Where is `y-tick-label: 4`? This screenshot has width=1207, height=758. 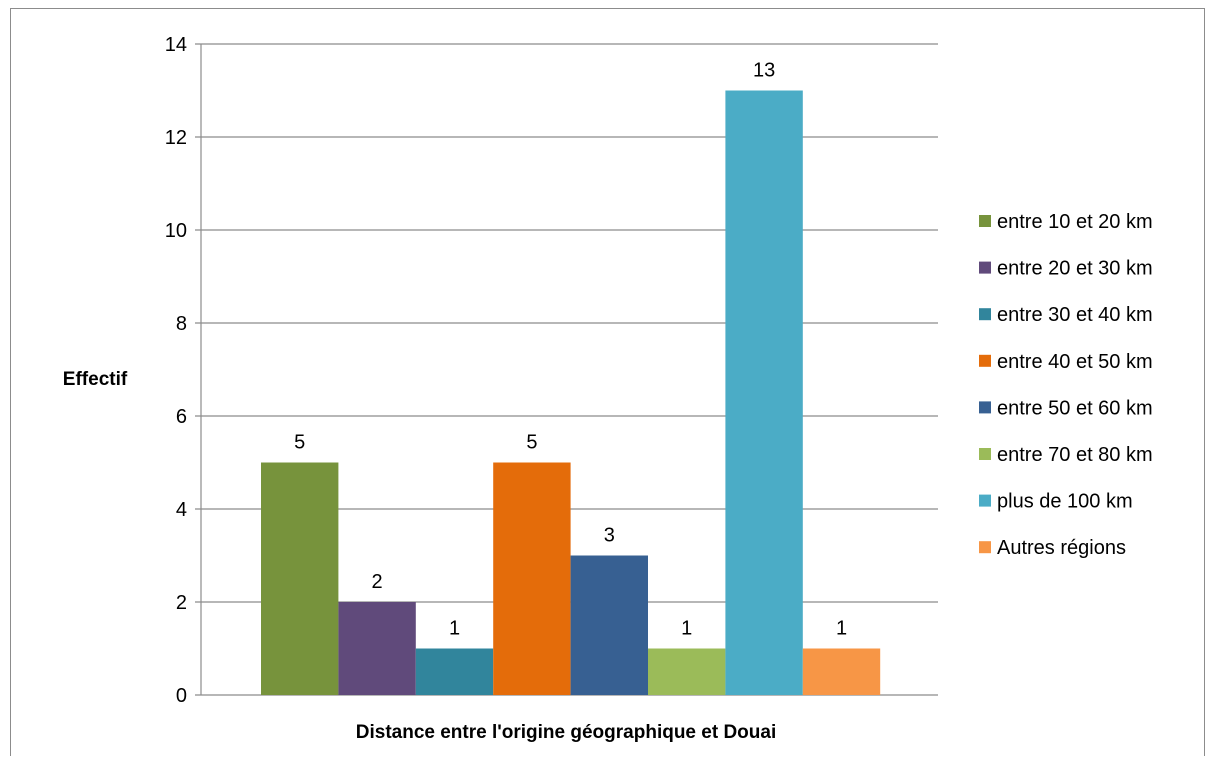 y-tick-label: 4 is located at coordinates (181, 510).